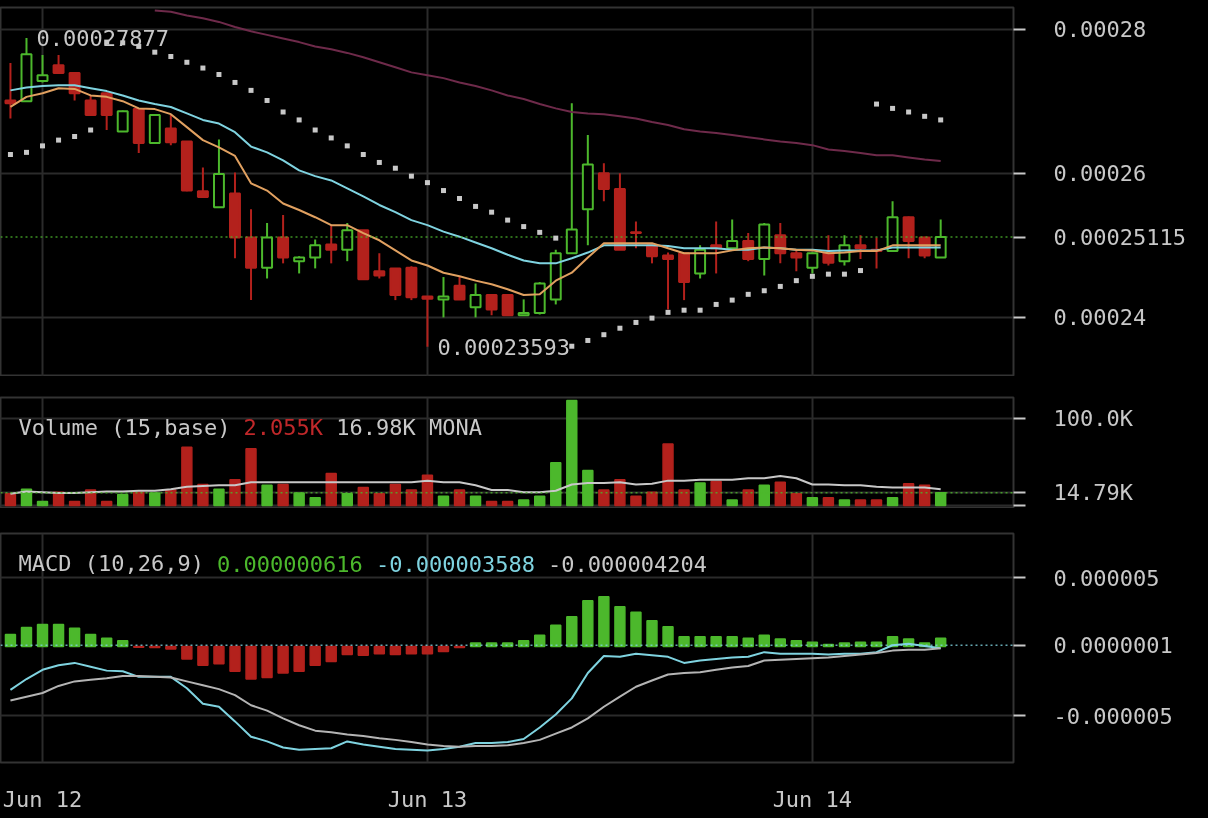 The width and height of the screenshot is (1208, 818). What do you see at coordinates (409, 427) in the screenshot?
I see `annotation: 16.98K MONA` at bounding box center [409, 427].